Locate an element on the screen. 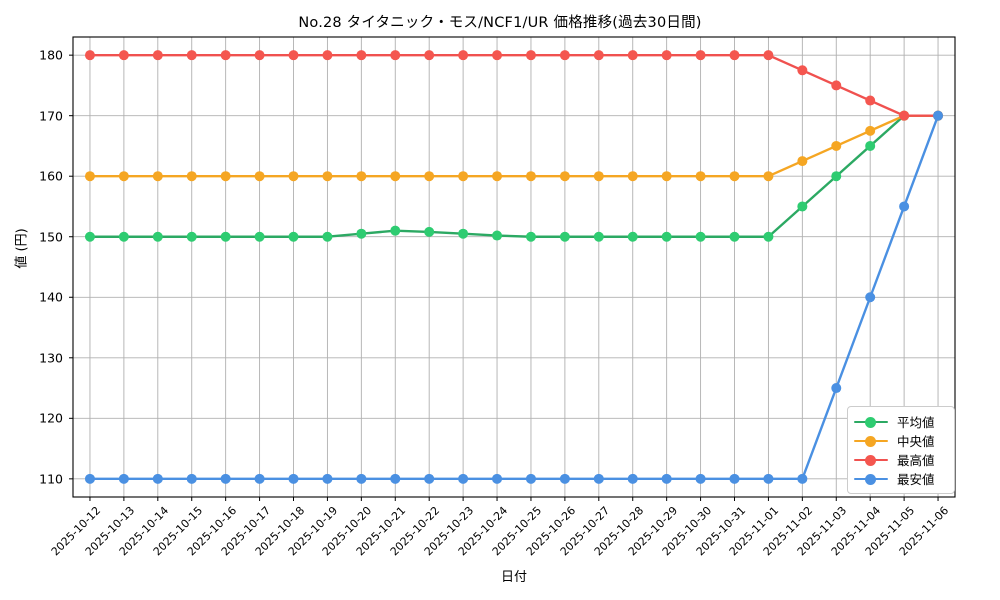 The height and width of the screenshot is (600, 1000). legend-item-1: 中央値 is located at coordinates (900, 440).